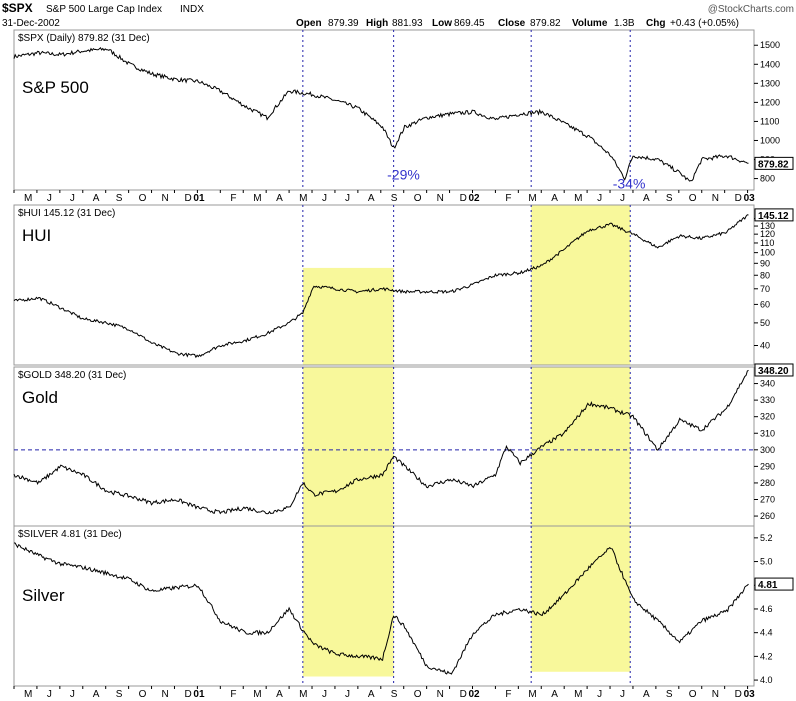  I want to click on y-tick-label: 130, so click(767, 226).